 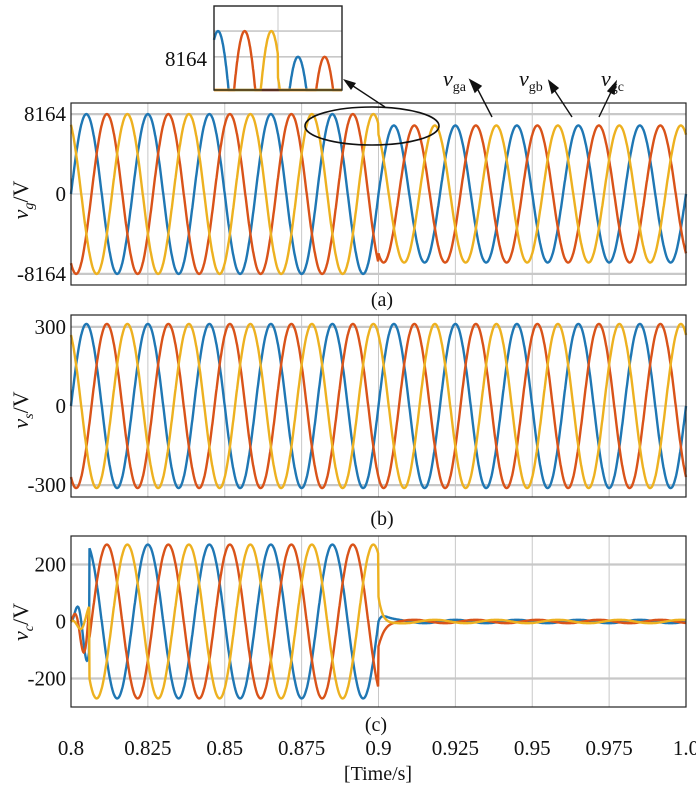 I want to click on zoom-ellipse, so click(x=372, y=126).